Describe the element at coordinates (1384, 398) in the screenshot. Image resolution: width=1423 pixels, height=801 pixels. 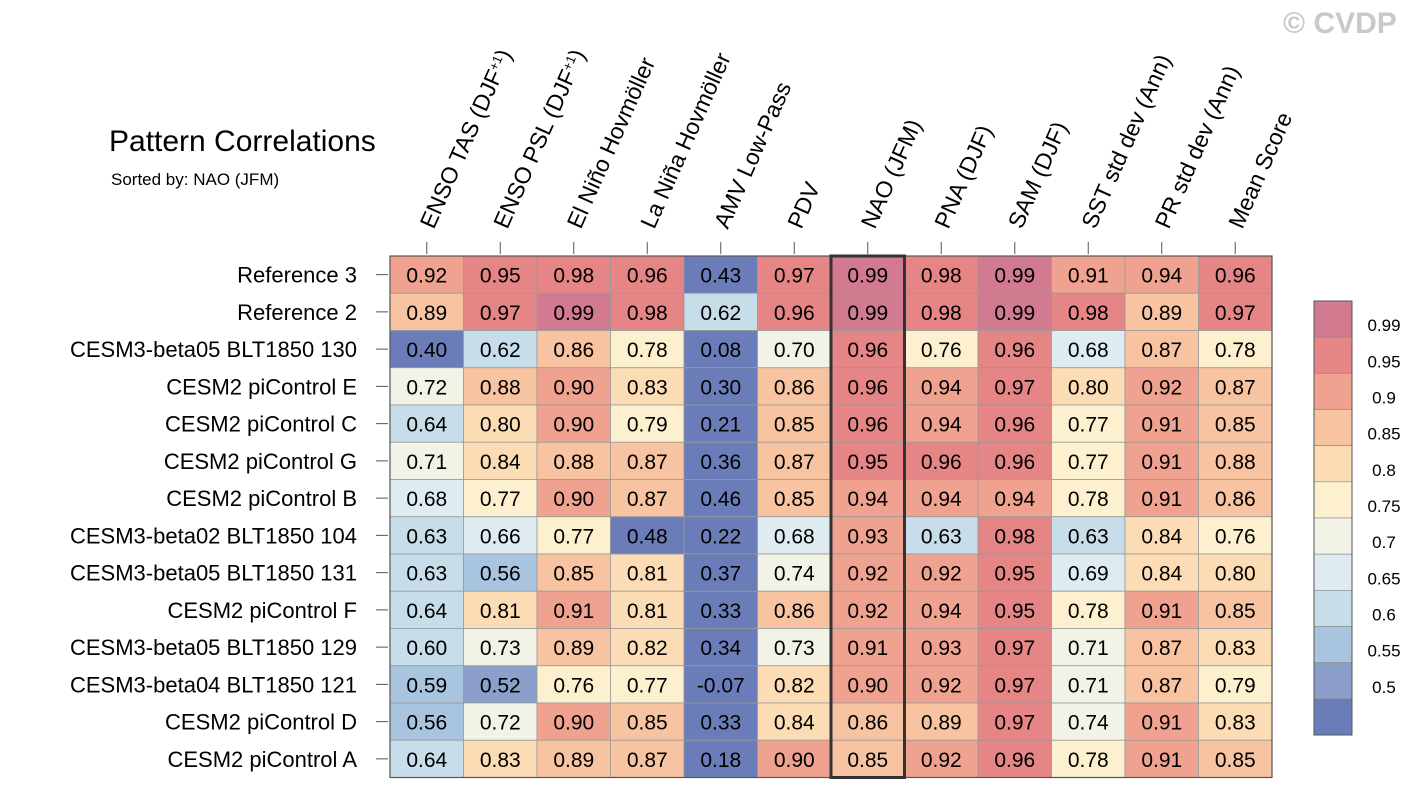
I see `colorbar-tick-label: 0.9` at that location.